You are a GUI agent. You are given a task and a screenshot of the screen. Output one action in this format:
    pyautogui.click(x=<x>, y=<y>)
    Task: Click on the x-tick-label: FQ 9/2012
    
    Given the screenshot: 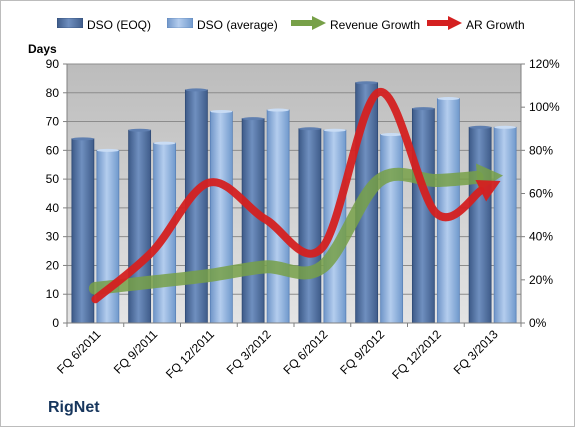 What is the action you would take?
    pyautogui.click(x=362, y=352)
    